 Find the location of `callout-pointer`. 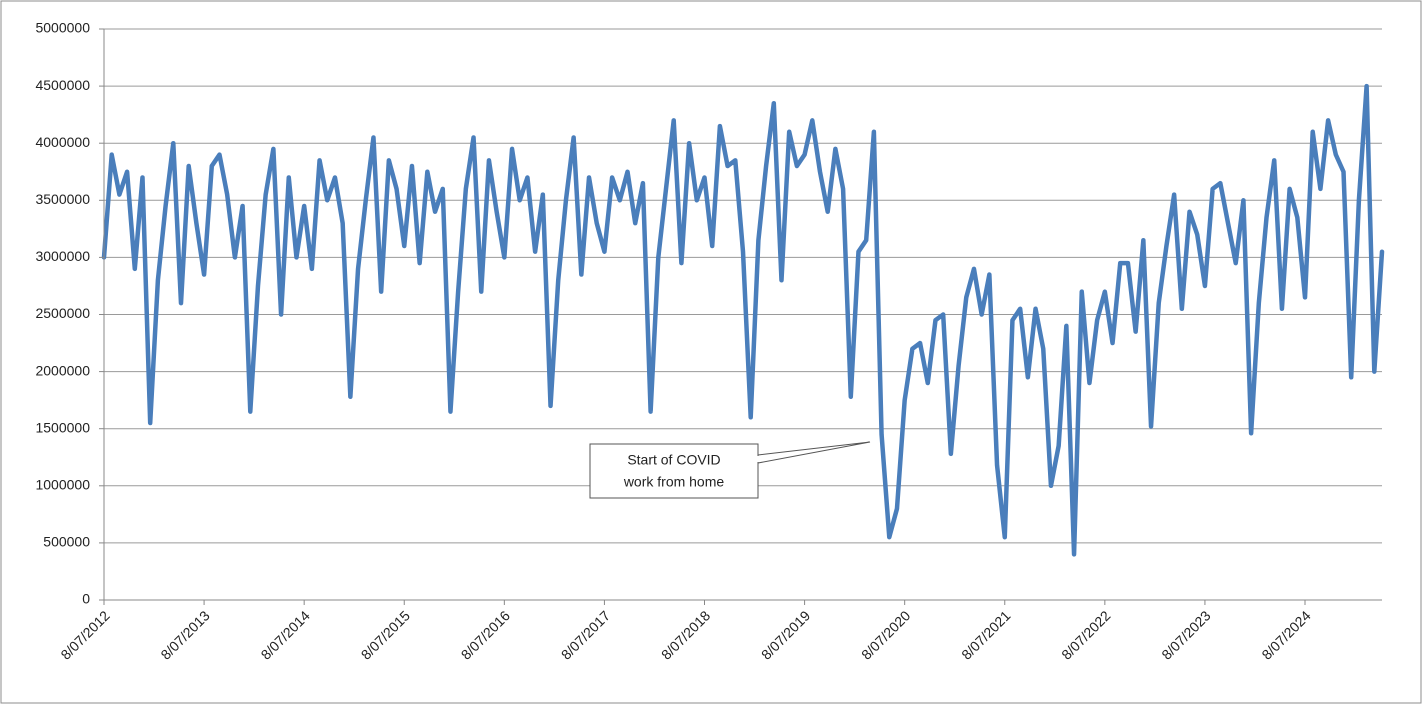

callout-pointer is located at coordinates (814, 452).